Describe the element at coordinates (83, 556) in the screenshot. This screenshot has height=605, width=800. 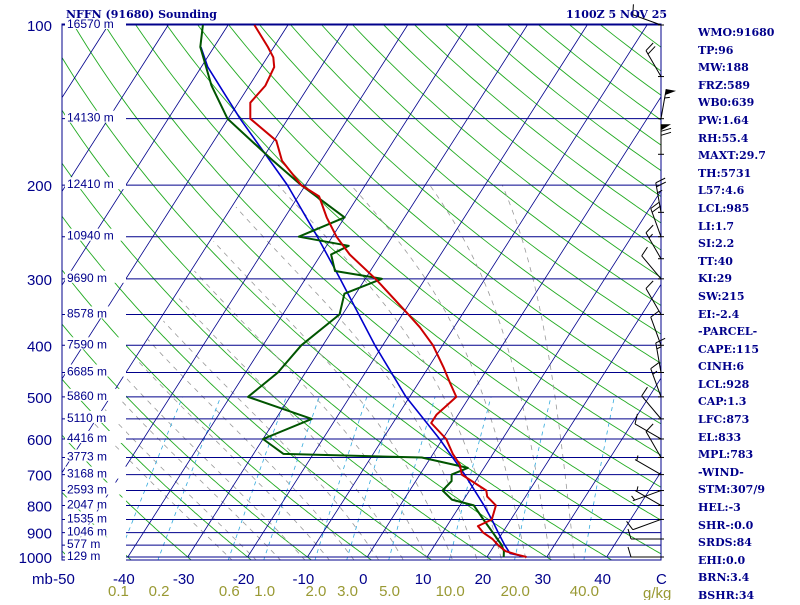
I see `height-label: 129 m` at that location.